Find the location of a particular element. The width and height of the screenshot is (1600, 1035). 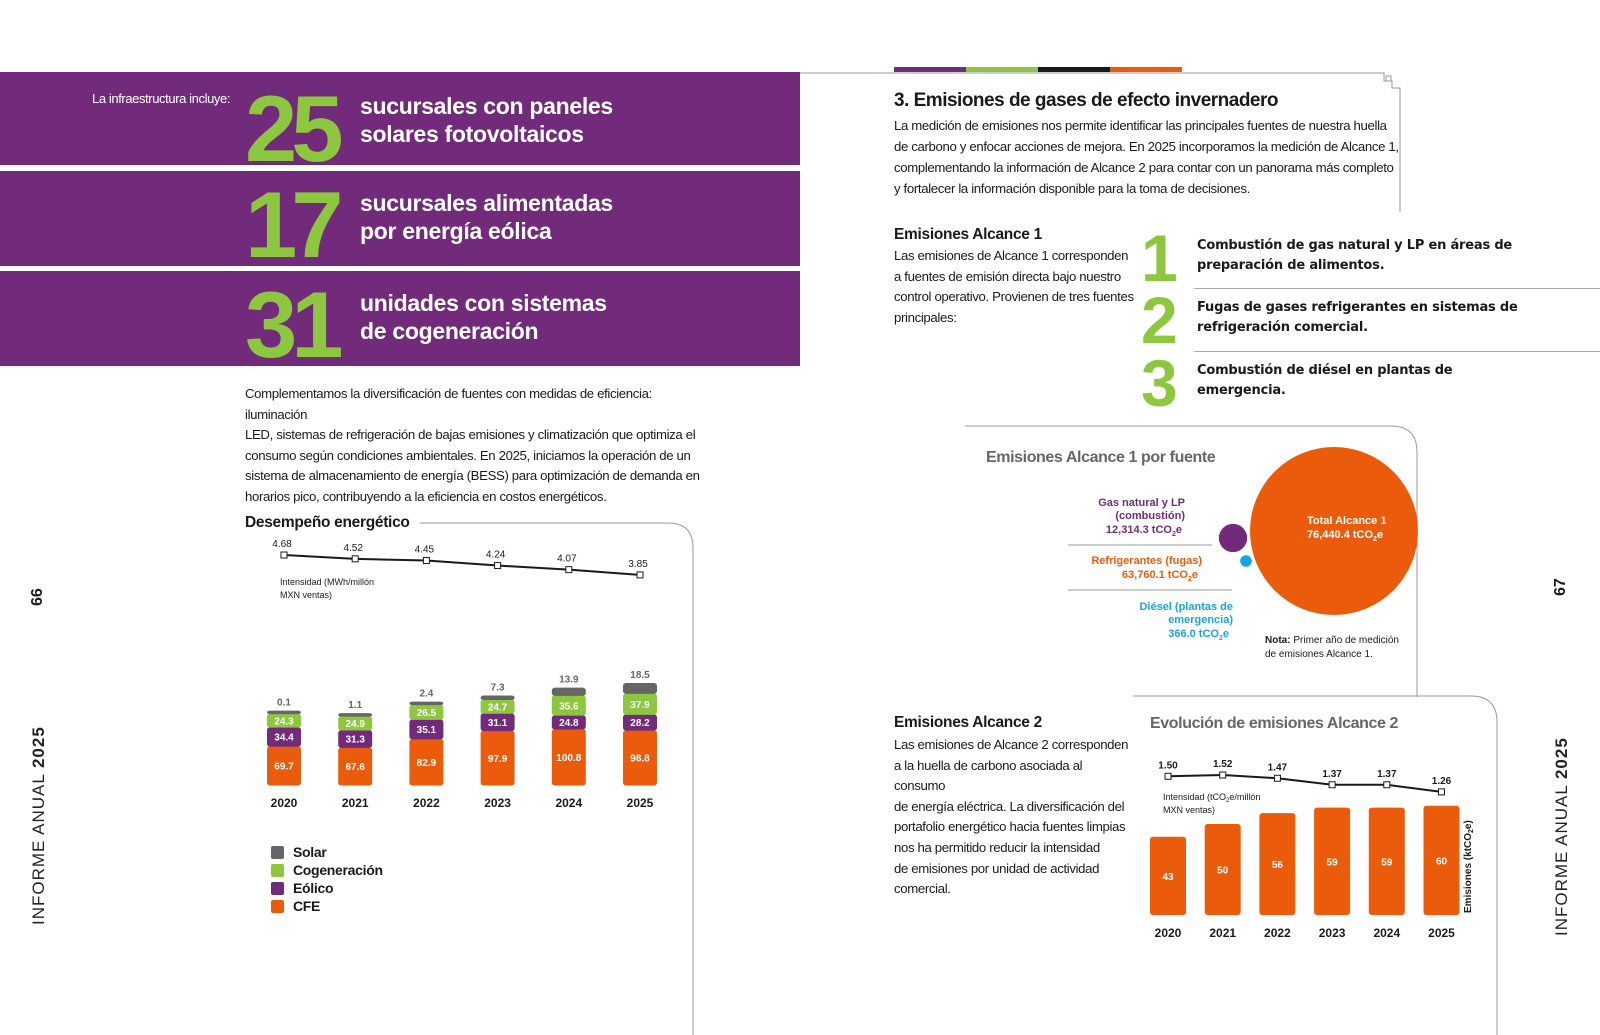

legend-swatch-eolico is located at coordinates (277, 888).